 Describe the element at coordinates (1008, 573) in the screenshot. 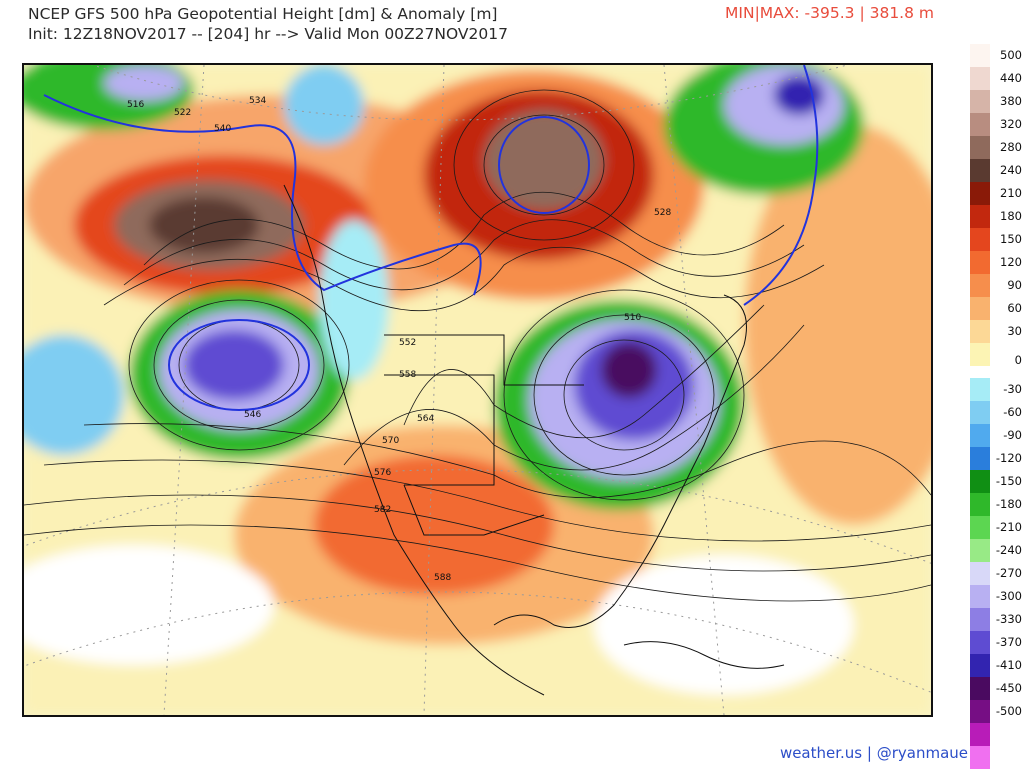

I see `colorbar-tick-label: -270` at that location.